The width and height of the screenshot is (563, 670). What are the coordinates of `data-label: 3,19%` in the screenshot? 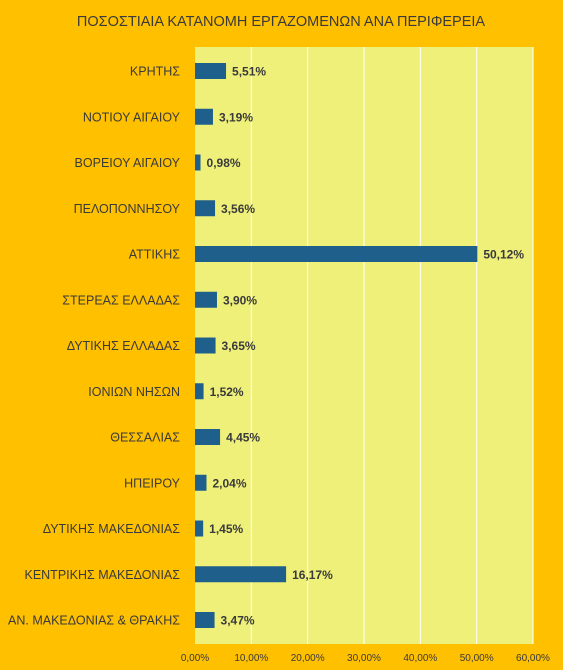 It's located at (236, 117).